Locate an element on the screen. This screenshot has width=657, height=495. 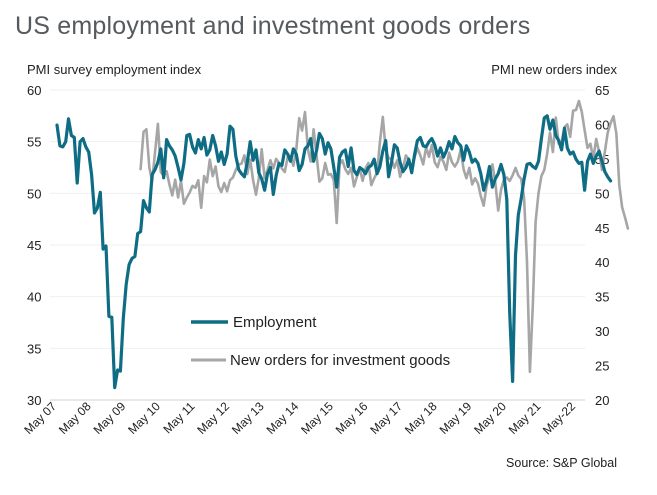
left-tick-label: 50 is located at coordinates (34, 193).